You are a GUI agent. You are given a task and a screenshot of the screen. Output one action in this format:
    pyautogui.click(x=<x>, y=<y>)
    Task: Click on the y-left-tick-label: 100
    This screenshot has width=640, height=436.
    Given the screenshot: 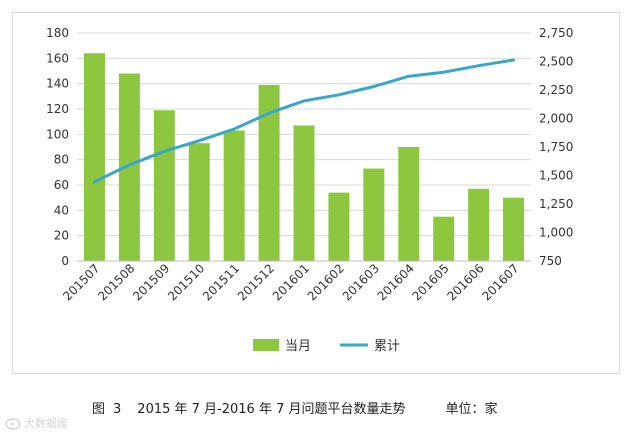 What is the action you would take?
    pyautogui.click(x=57, y=134)
    